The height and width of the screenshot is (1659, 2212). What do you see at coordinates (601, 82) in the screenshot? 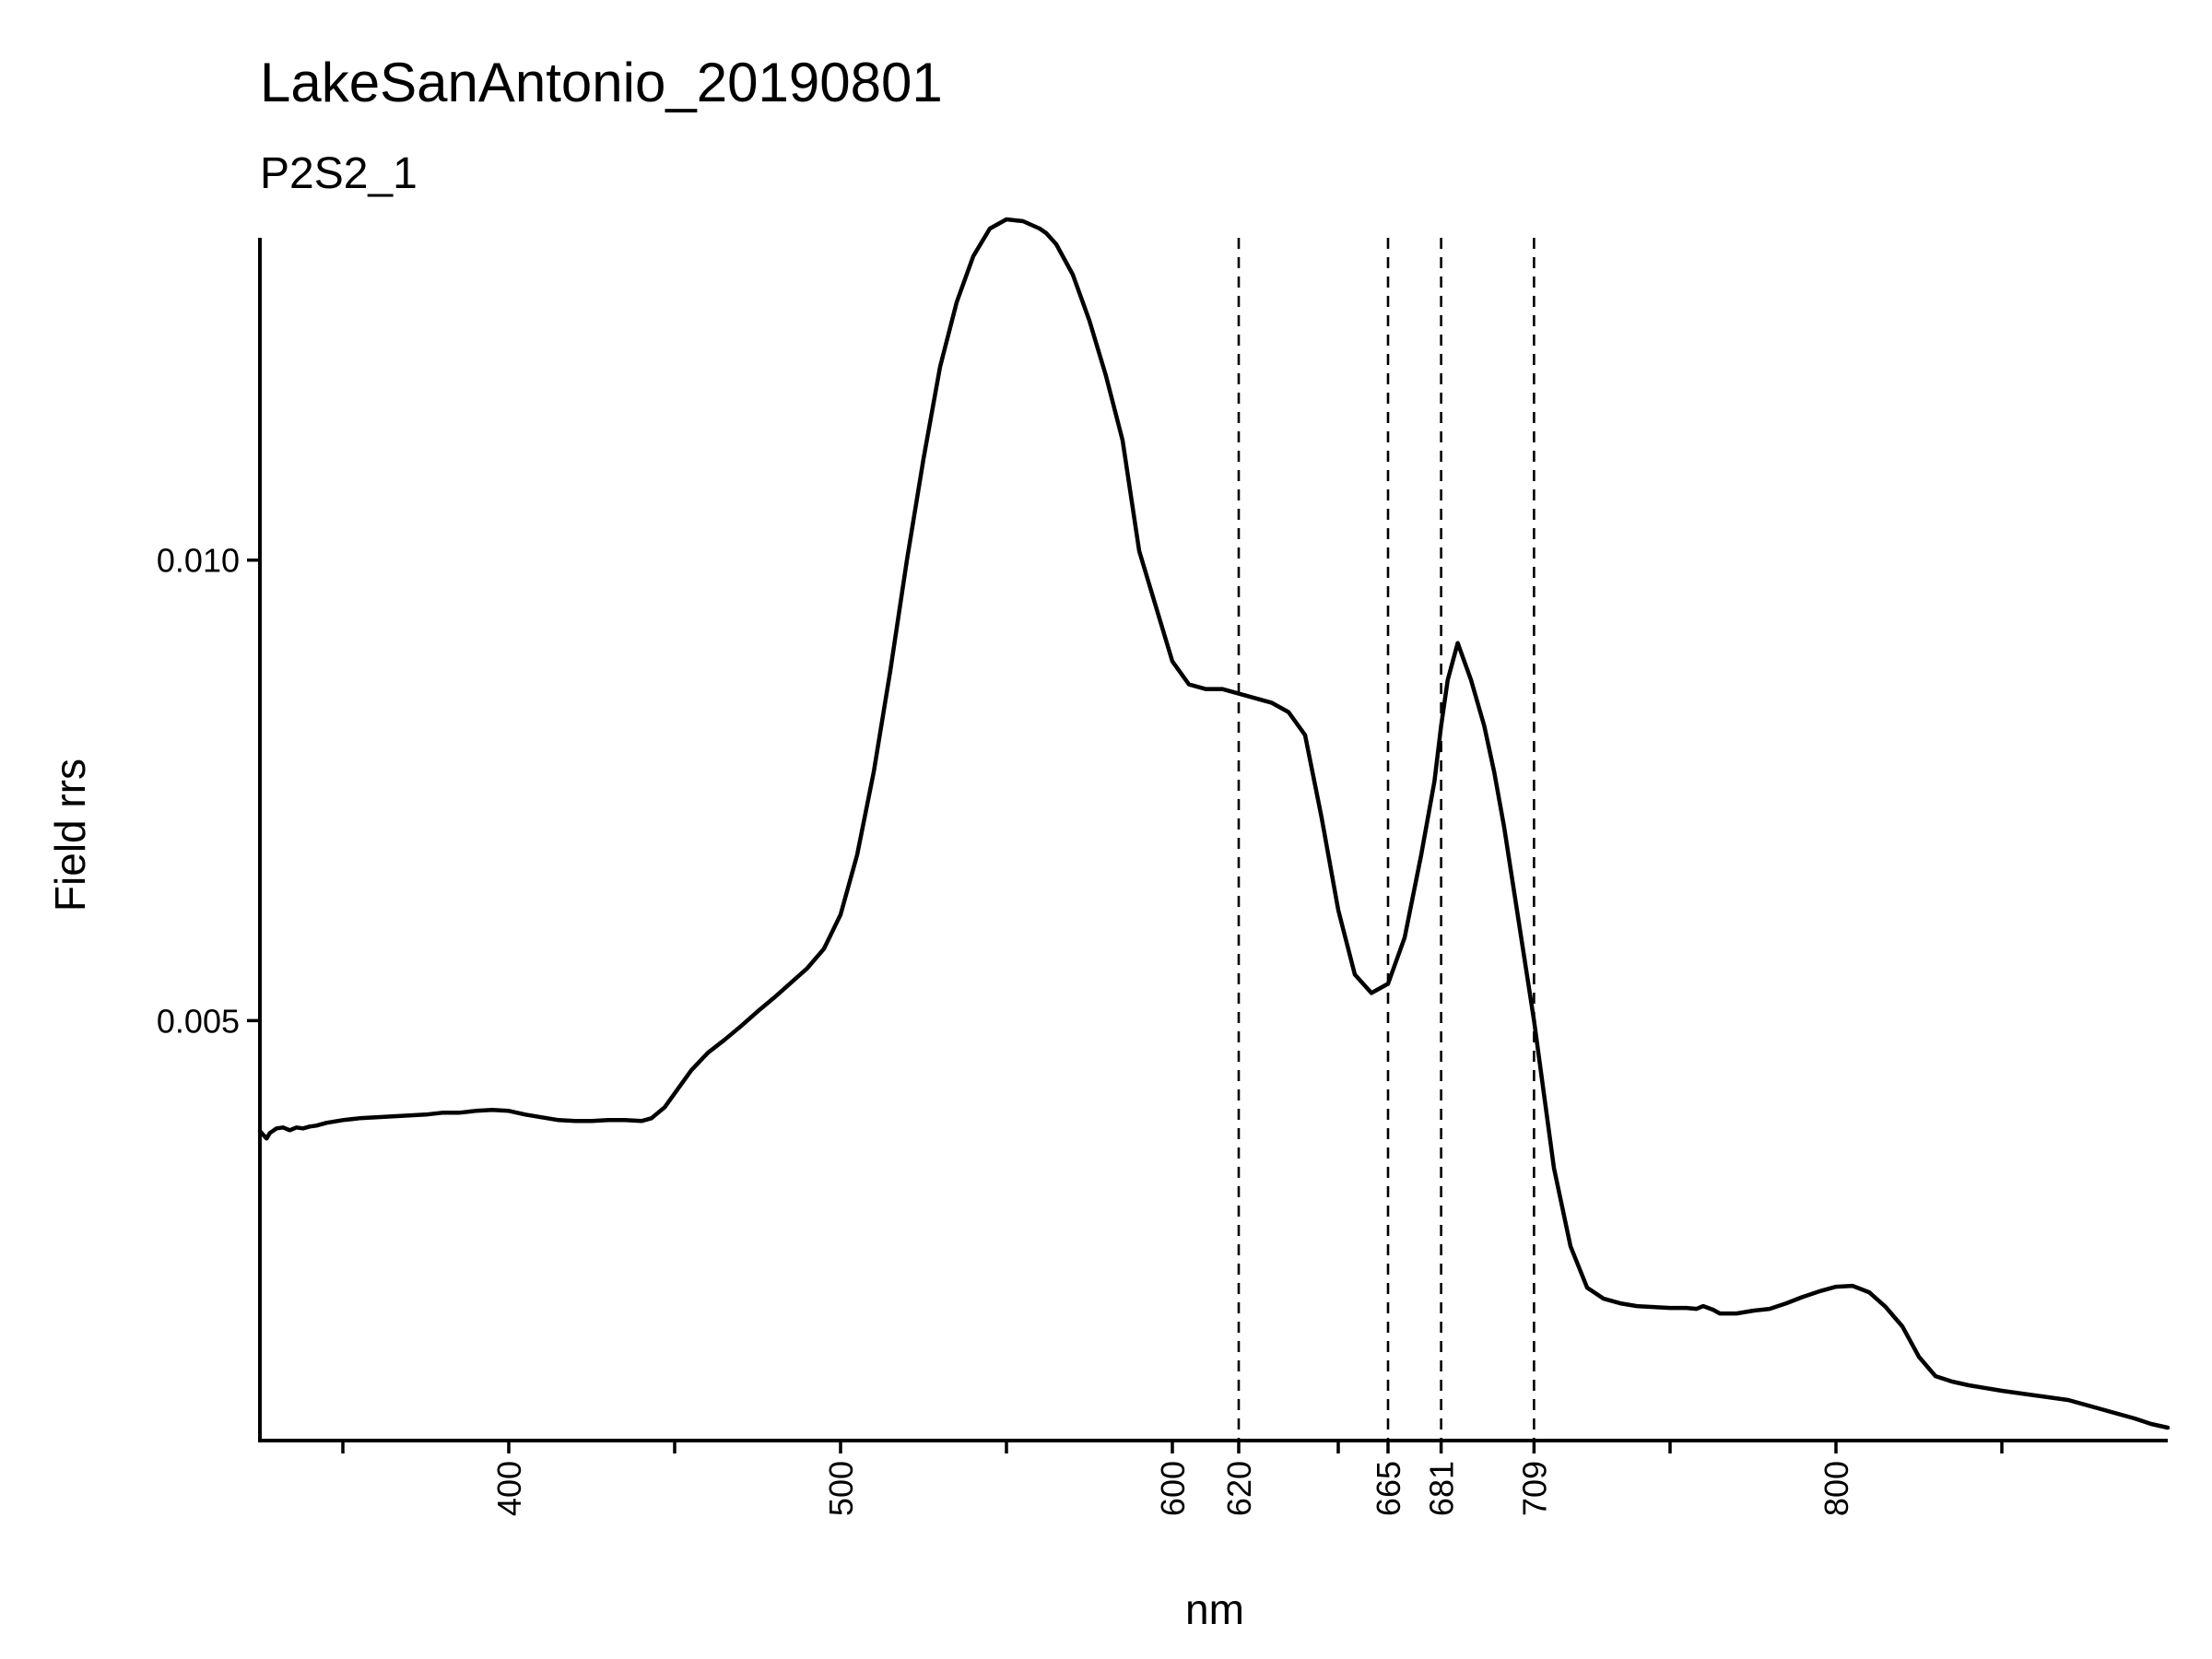
I see `chart-title: LakeSanAntonio_20190801` at bounding box center [601, 82].